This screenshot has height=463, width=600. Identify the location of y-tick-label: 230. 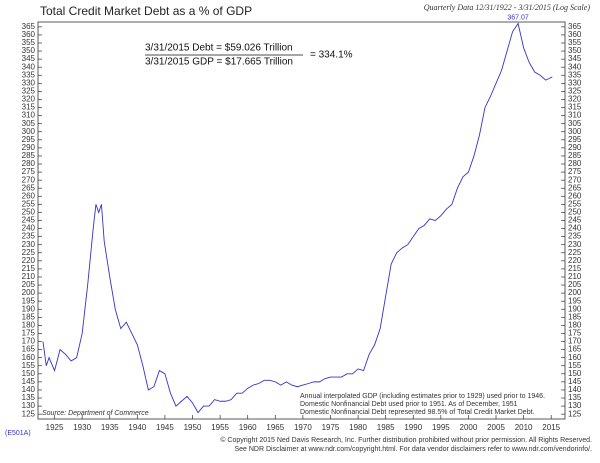
(29, 244).